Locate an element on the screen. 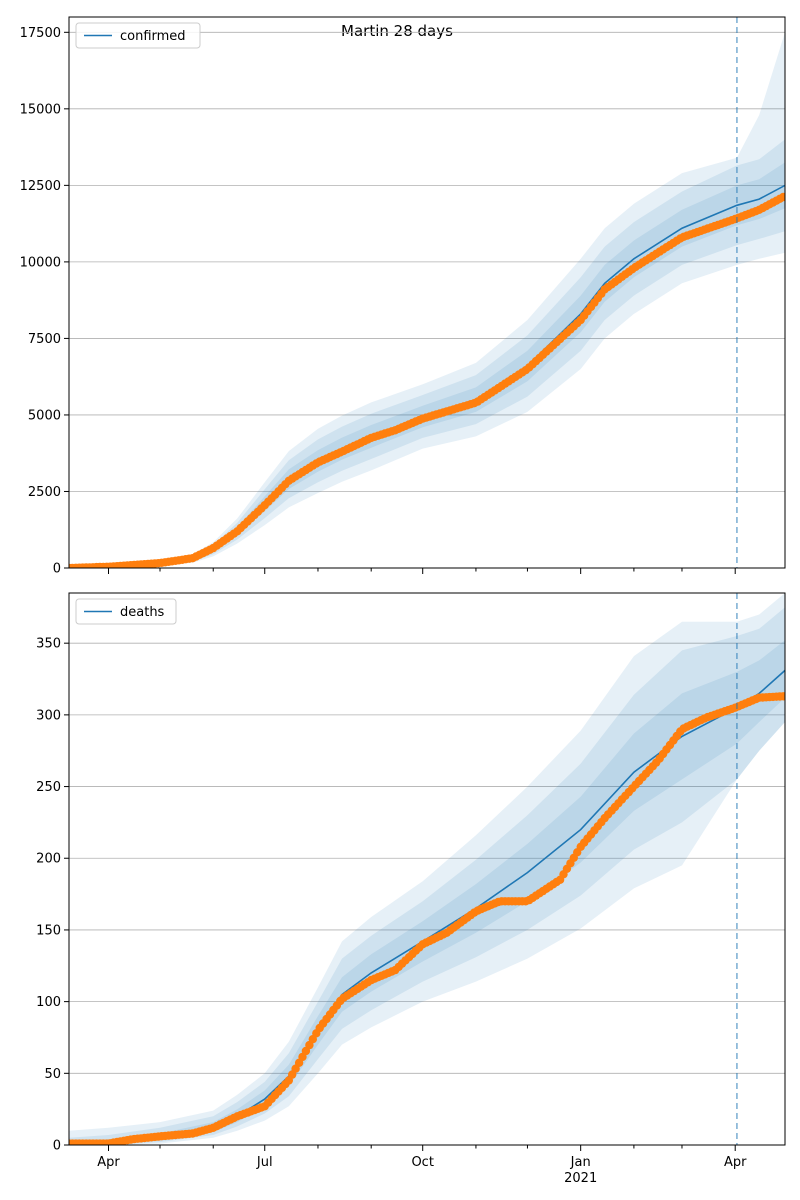 The width and height of the screenshot is (800, 1200). figure-title: Martin 28 days is located at coordinates (397, 31).